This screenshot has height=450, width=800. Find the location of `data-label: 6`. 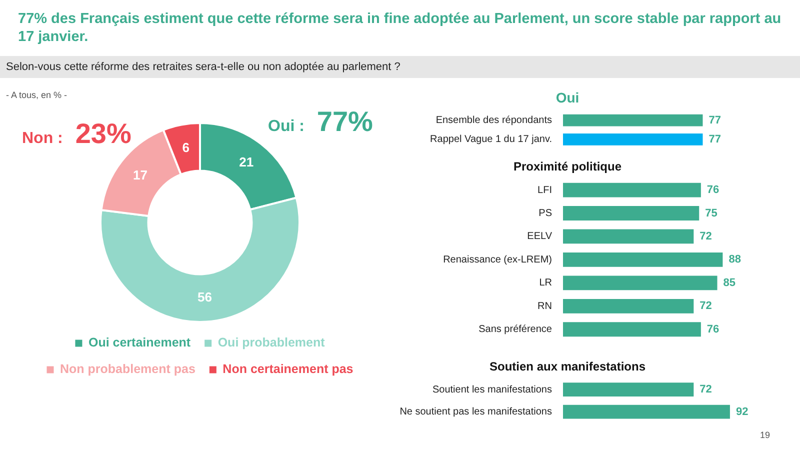

data-label: 6 is located at coordinates (186, 147).